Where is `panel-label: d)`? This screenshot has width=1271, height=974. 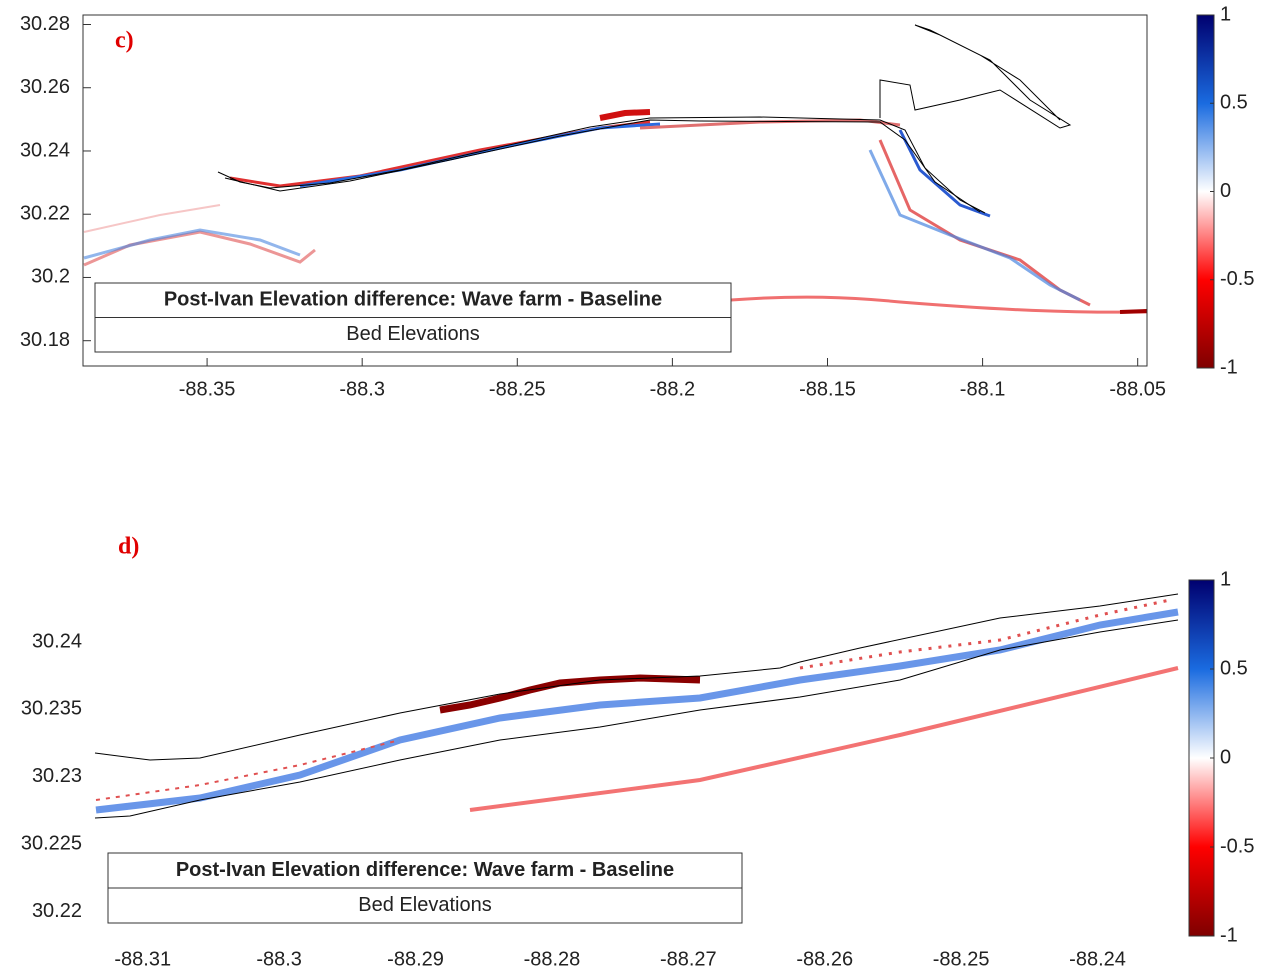
panel-label: d) is located at coordinates (128, 547).